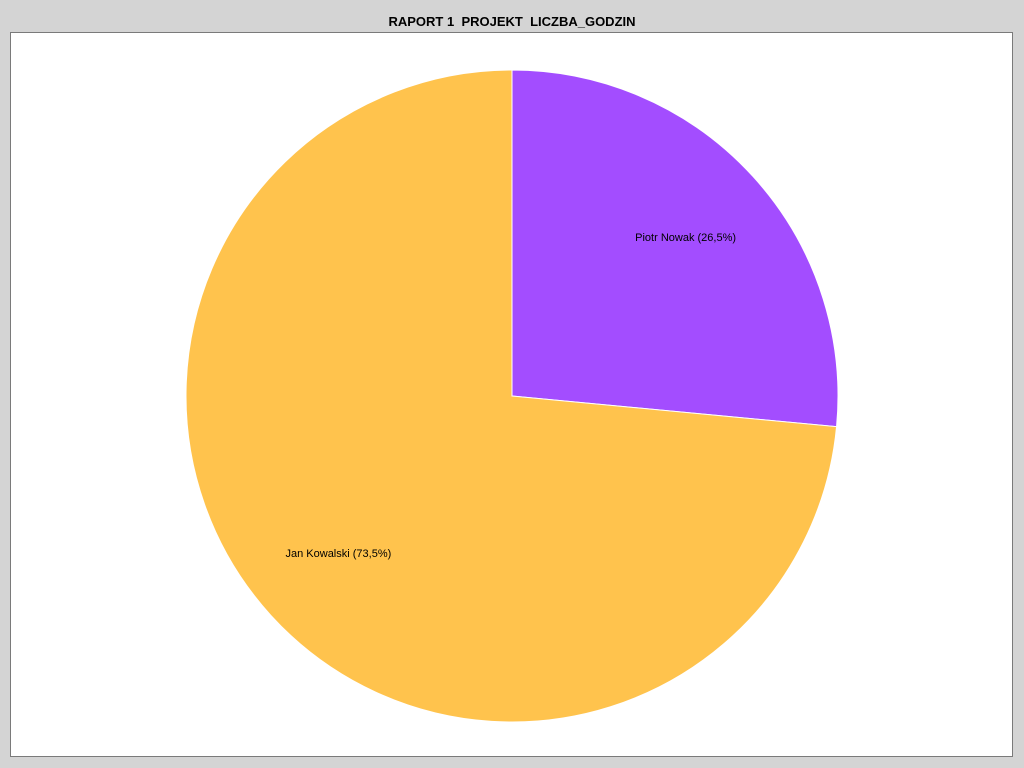  Describe the element at coordinates (675, 248) in the screenshot. I see `pie-slice-piotr-nowak` at that location.